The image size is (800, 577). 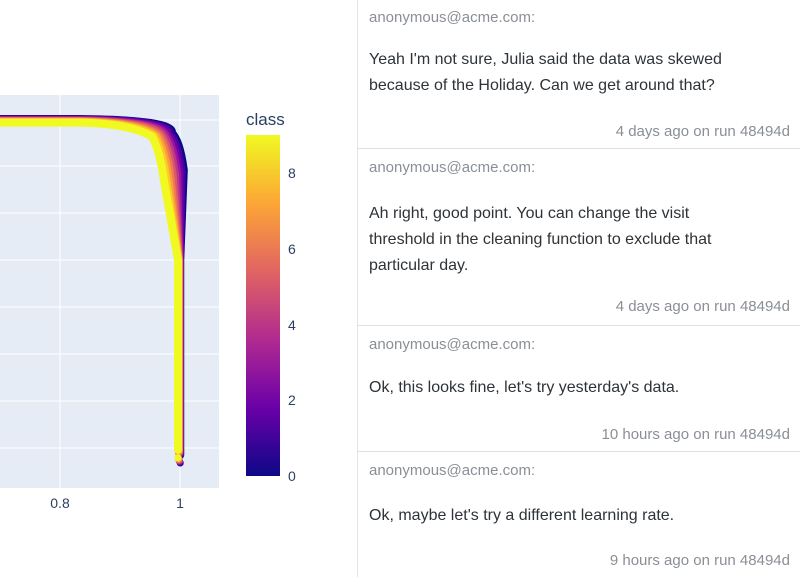 I want to click on x-tick-label: 0.8, so click(x=60, y=503).